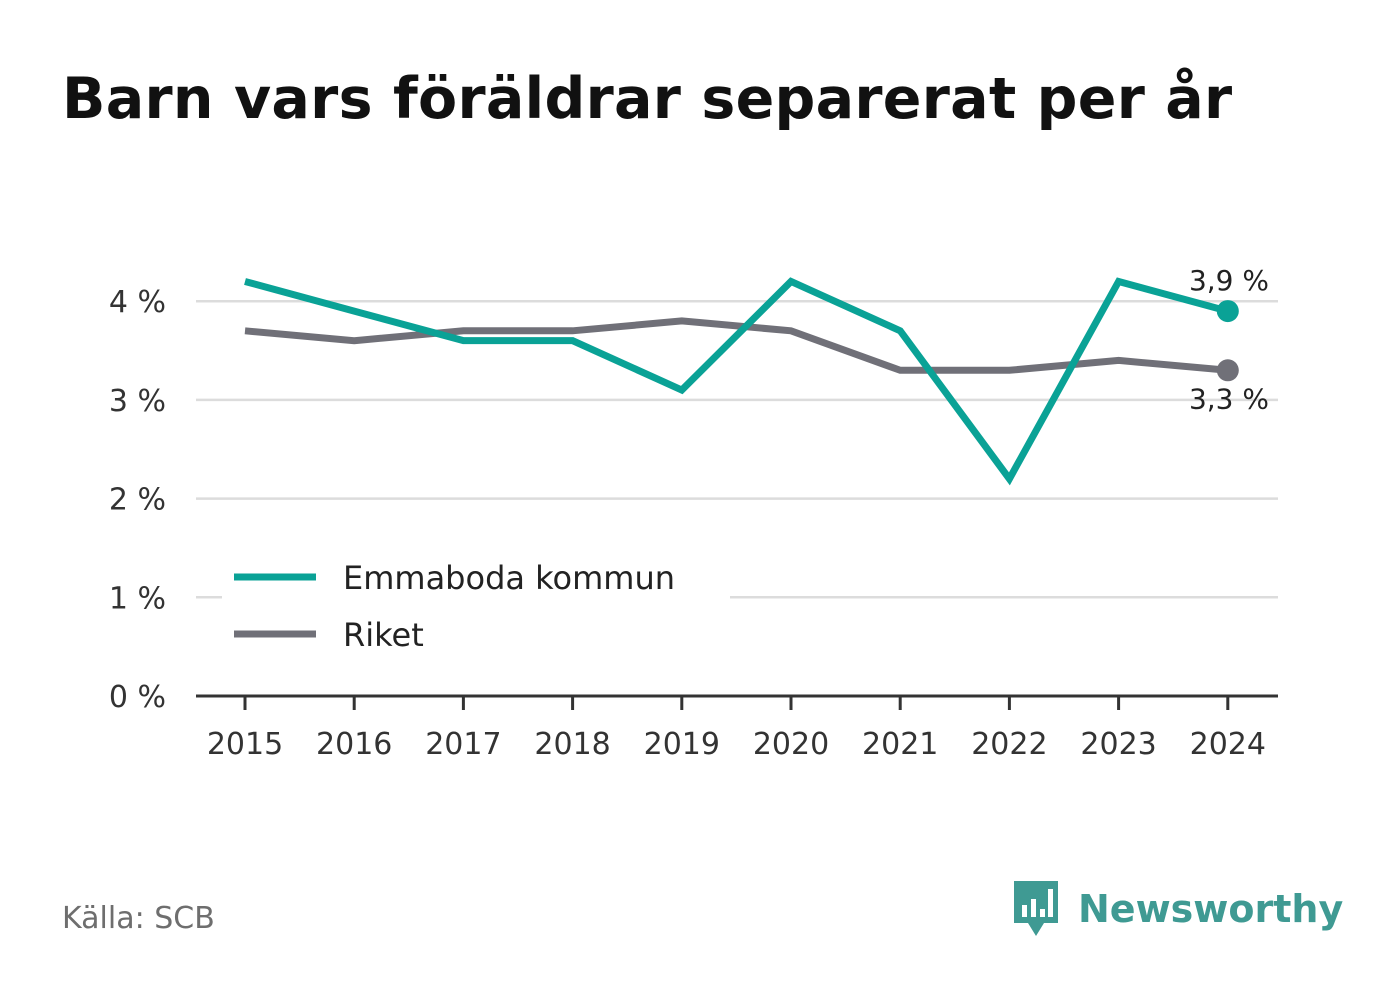  I want to click on series-lines, so click(736, 381).